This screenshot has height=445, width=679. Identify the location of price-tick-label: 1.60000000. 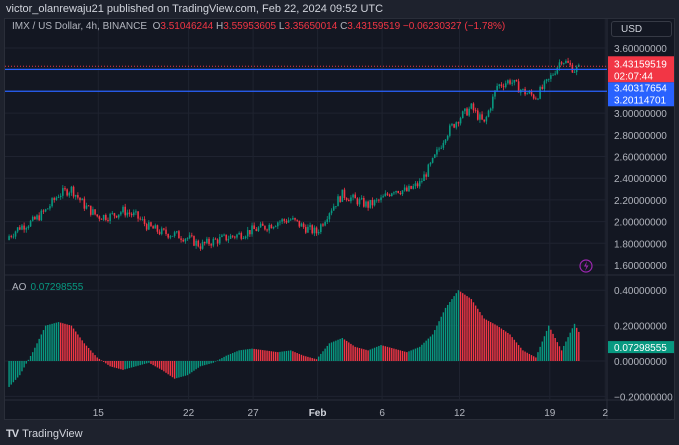
(640, 266).